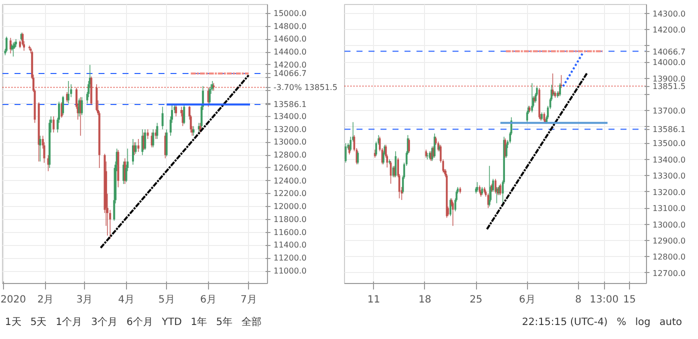 Image resolution: width=698 pixels, height=339 pixels. What do you see at coordinates (290, 167) in the screenshot?
I see `y-tick-label: 12600.0` at bounding box center [290, 167].